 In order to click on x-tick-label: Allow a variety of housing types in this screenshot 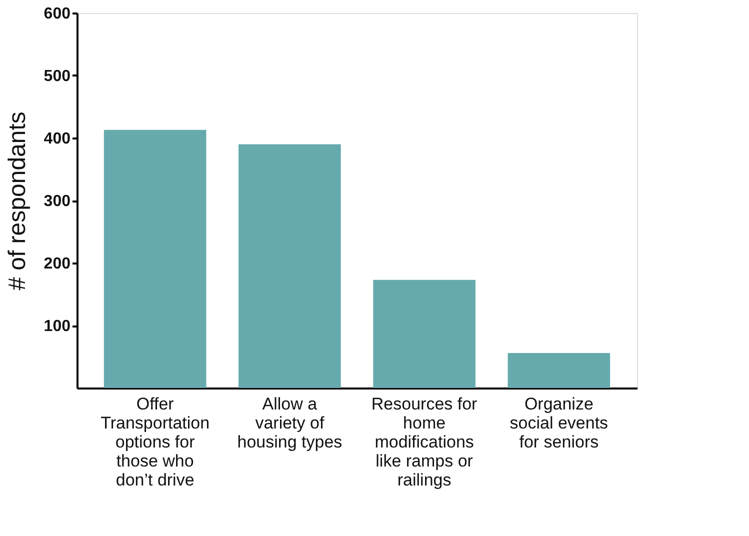, I will do `click(289, 423)`.